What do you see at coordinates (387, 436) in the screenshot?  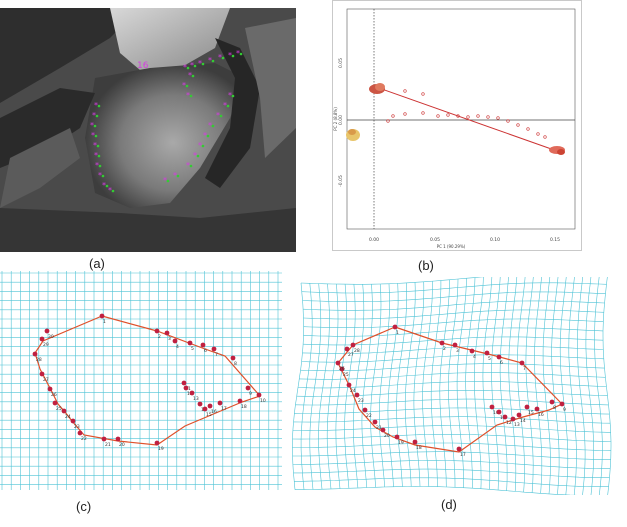 I see `landmark-number: 20` at bounding box center [387, 436].